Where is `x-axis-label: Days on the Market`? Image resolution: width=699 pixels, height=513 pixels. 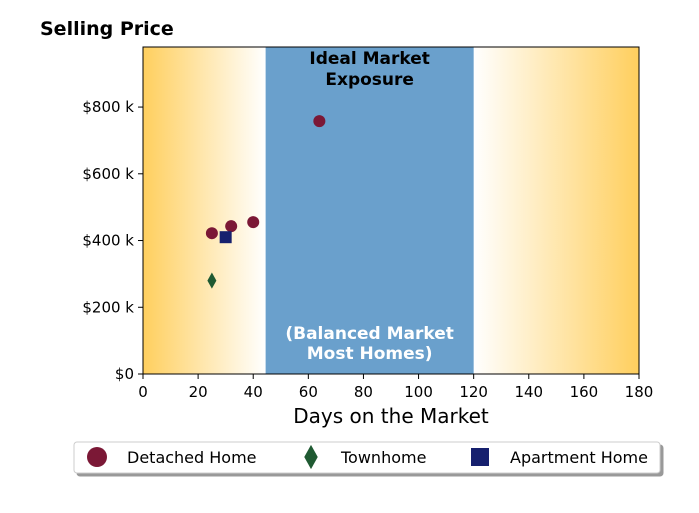
x-axis-label: Days on the Market is located at coordinates (391, 416).